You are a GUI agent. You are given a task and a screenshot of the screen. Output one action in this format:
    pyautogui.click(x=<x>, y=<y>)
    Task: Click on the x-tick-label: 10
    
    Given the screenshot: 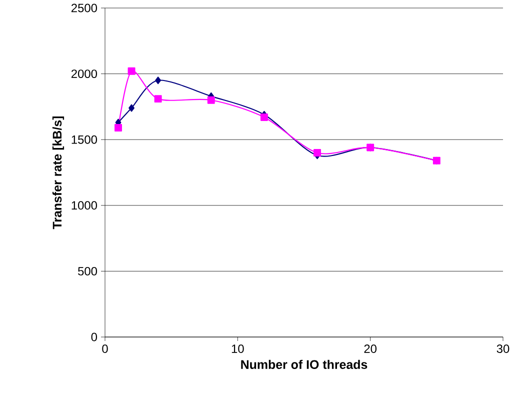 What is the action you would take?
    pyautogui.click(x=238, y=348)
    